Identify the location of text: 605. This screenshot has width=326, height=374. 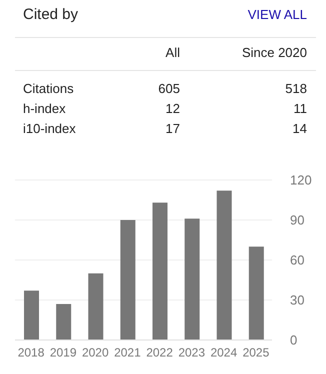
(169, 88).